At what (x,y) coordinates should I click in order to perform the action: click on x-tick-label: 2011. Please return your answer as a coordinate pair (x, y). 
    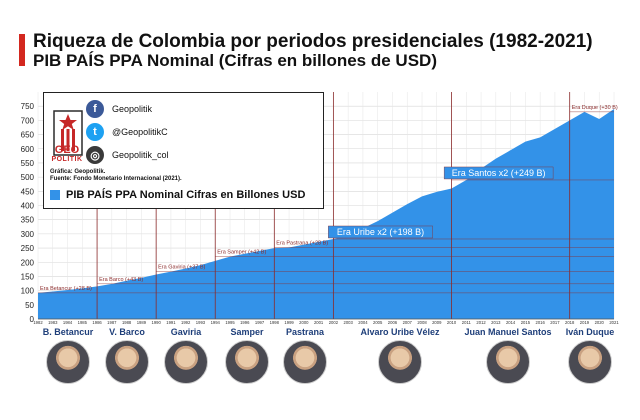
    Looking at the image, I should click on (467, 322).